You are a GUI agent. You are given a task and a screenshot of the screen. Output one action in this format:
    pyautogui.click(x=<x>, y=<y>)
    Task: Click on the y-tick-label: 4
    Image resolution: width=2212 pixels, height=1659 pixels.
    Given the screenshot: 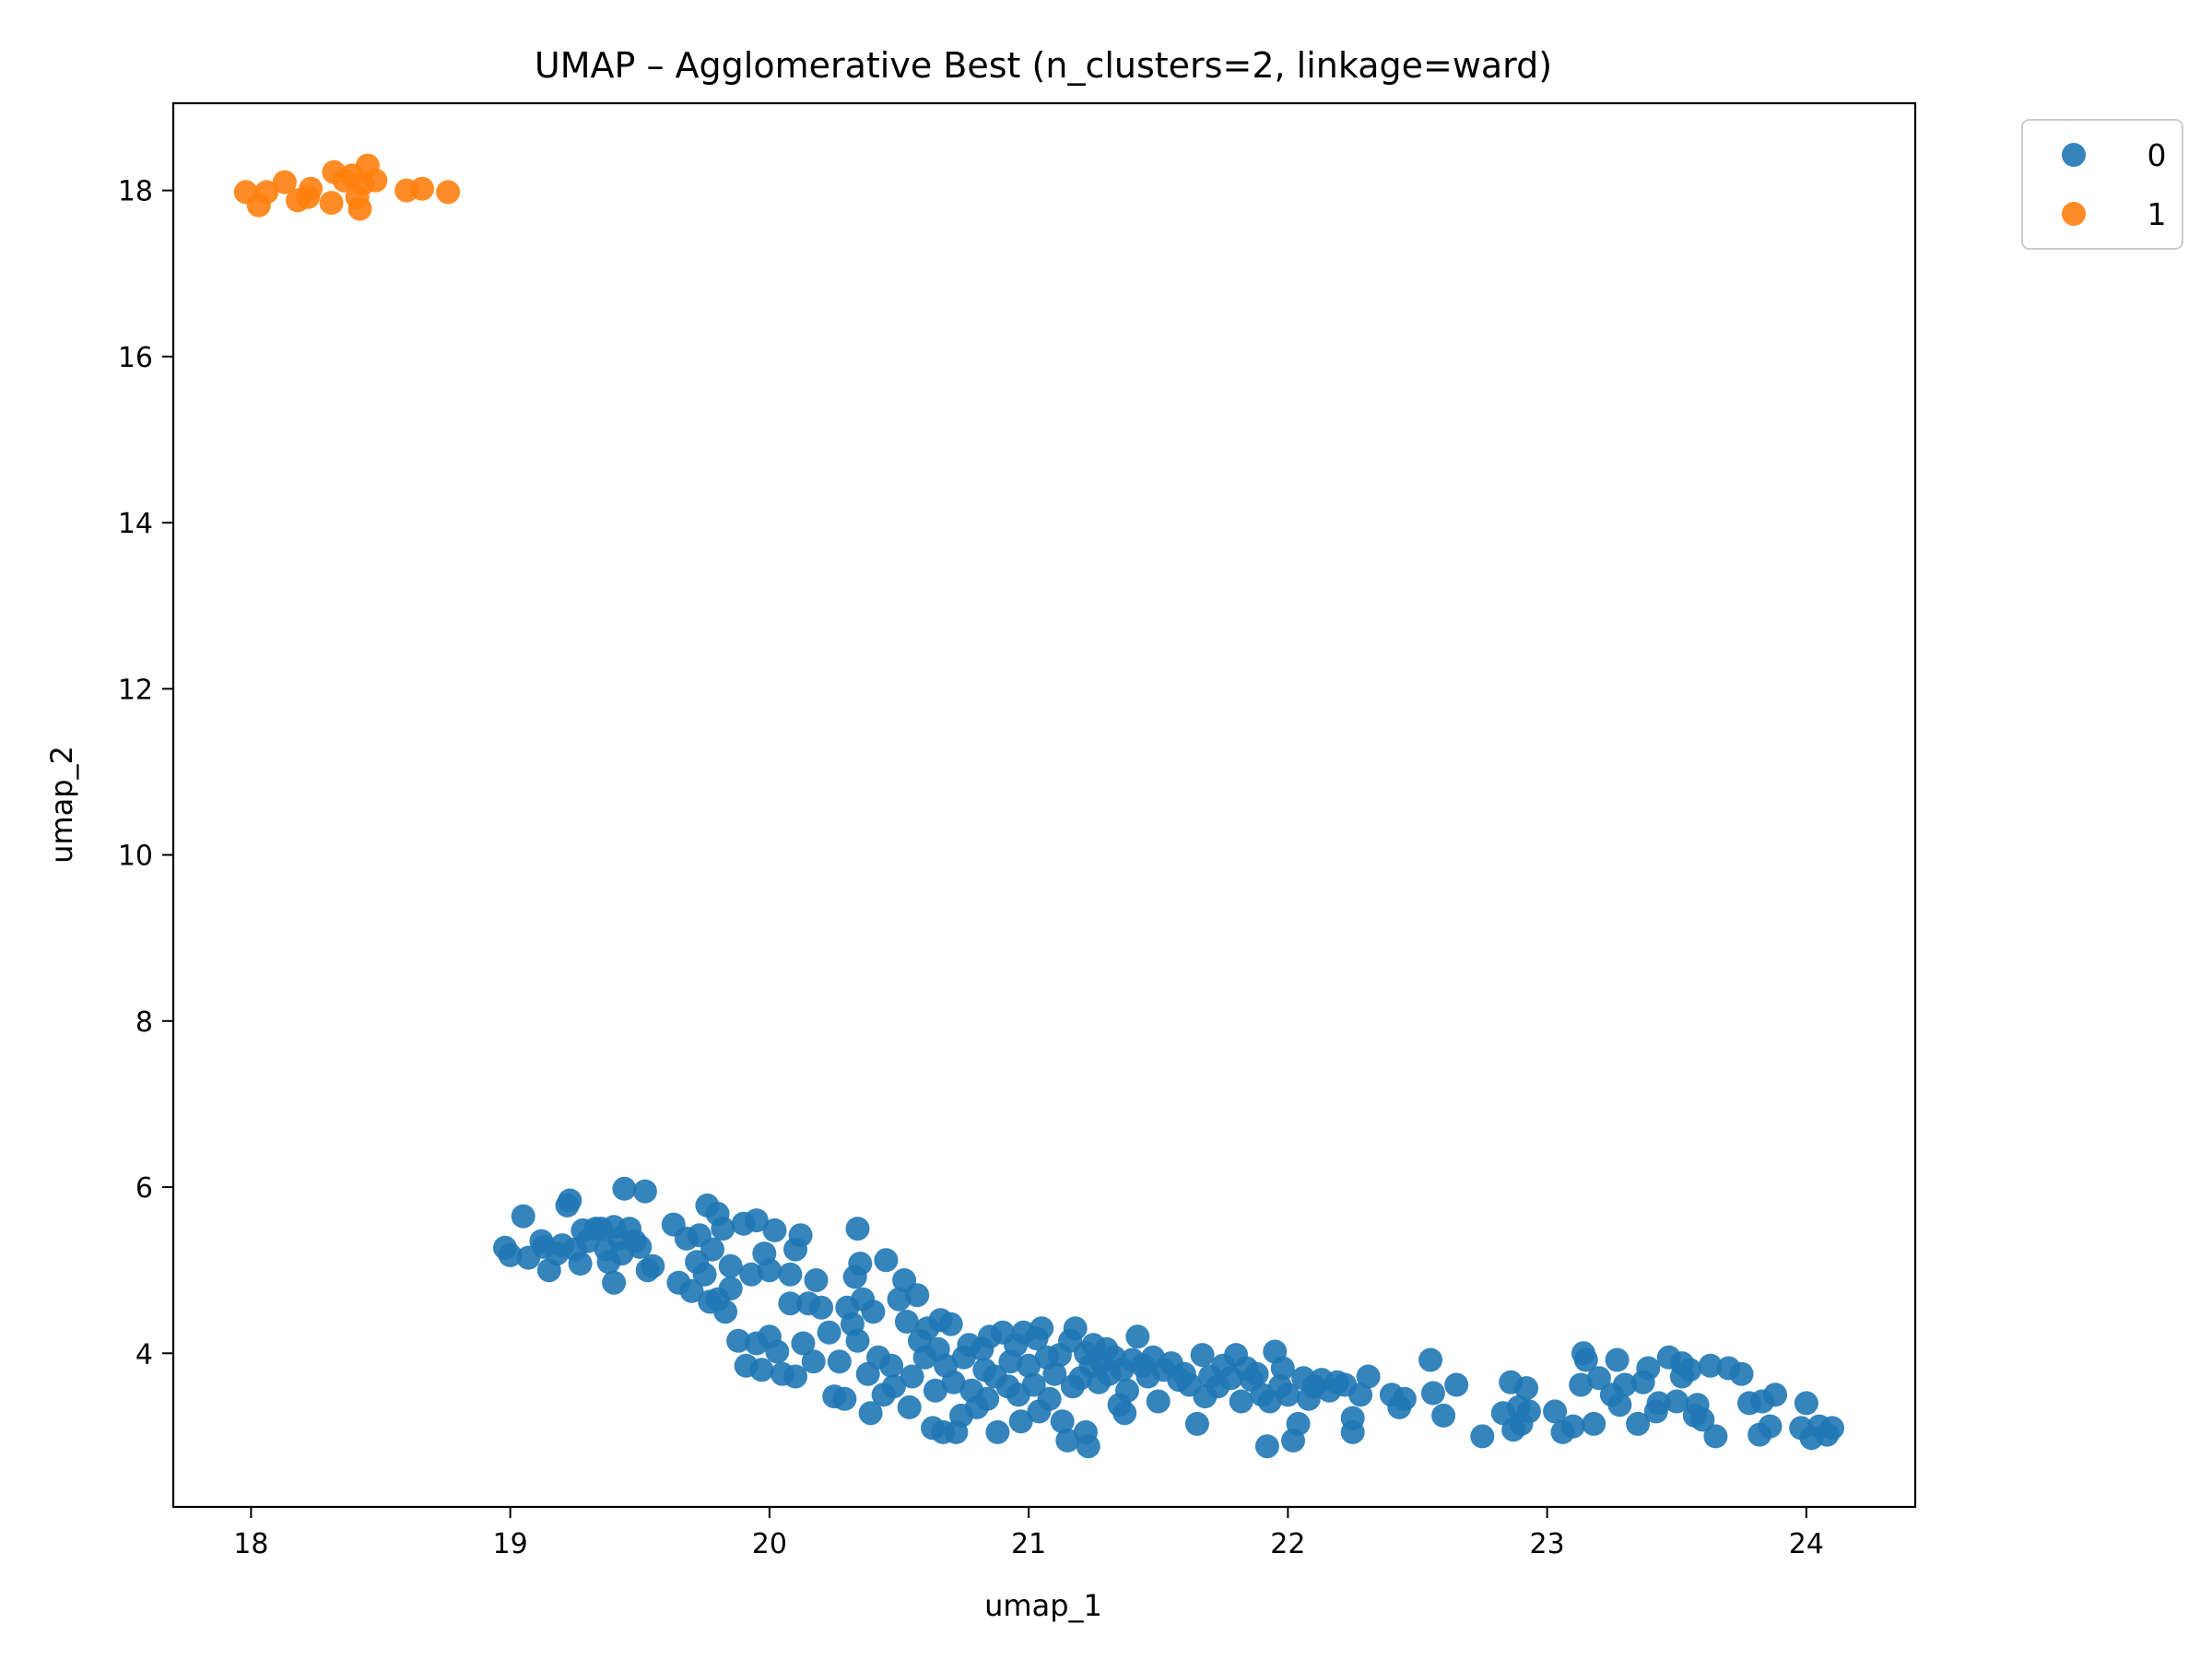 What is the action you would take?
    pyautogui.click(x=144, y=1354)
    